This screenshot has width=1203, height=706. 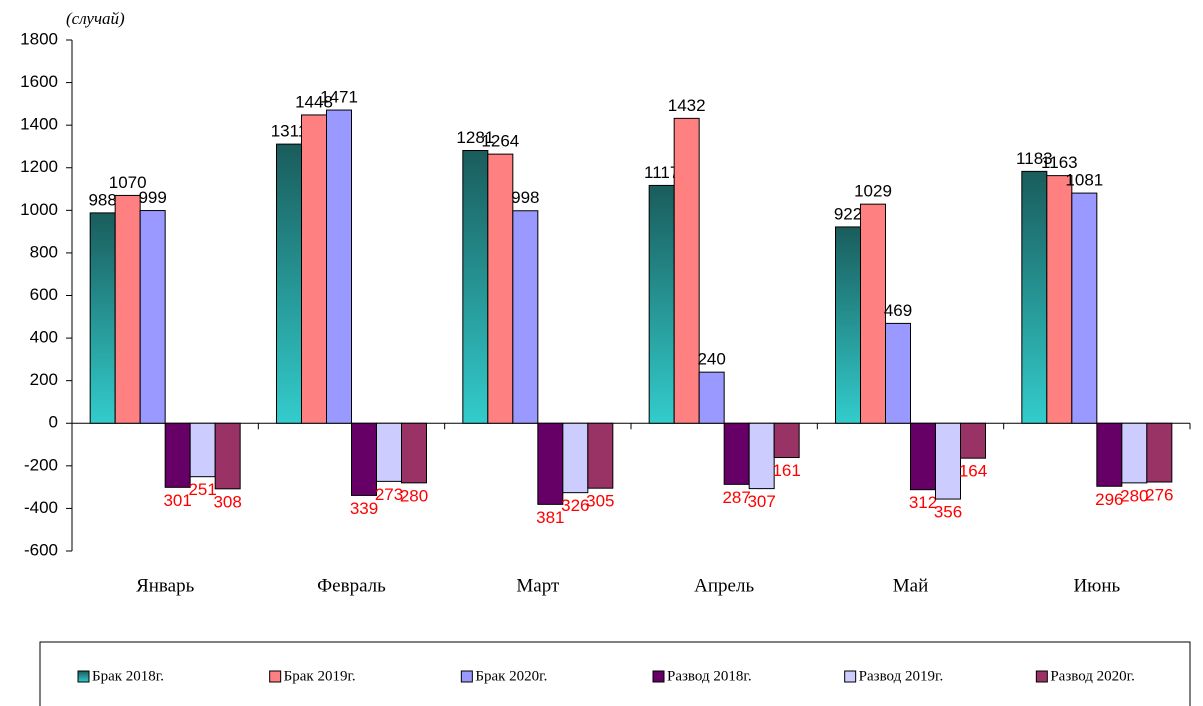 I want to click on x-tick-label: Март, so click(x=538, y=585).